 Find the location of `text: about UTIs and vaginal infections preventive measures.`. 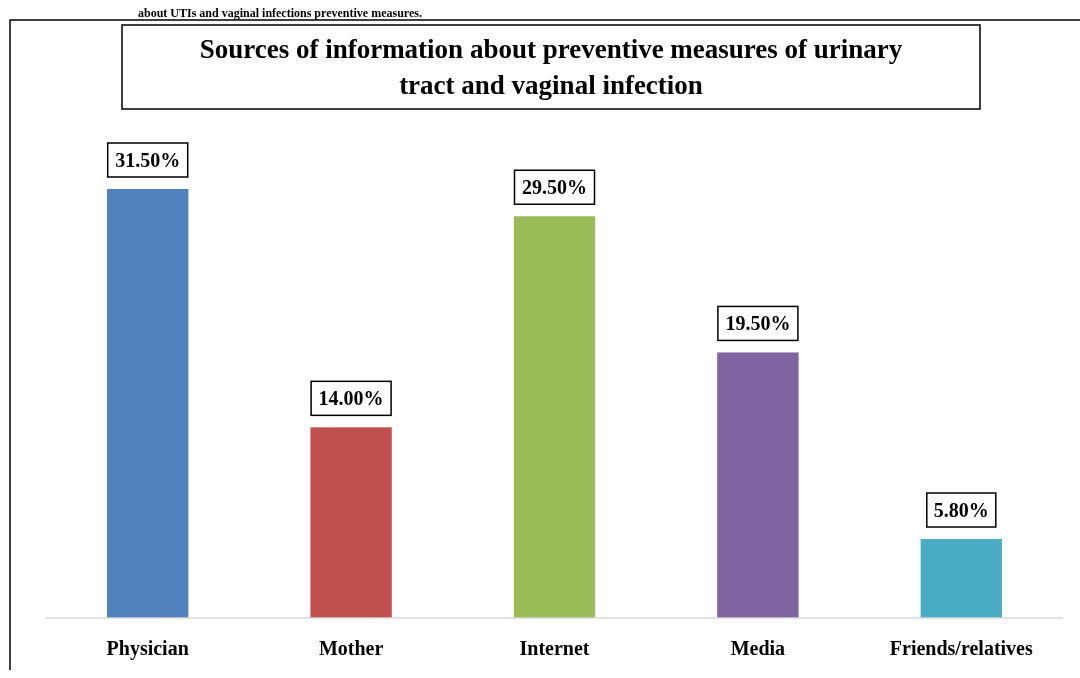

text: about UTIs and vaginal infections preventive measures. is located at coordinates (280, 13).